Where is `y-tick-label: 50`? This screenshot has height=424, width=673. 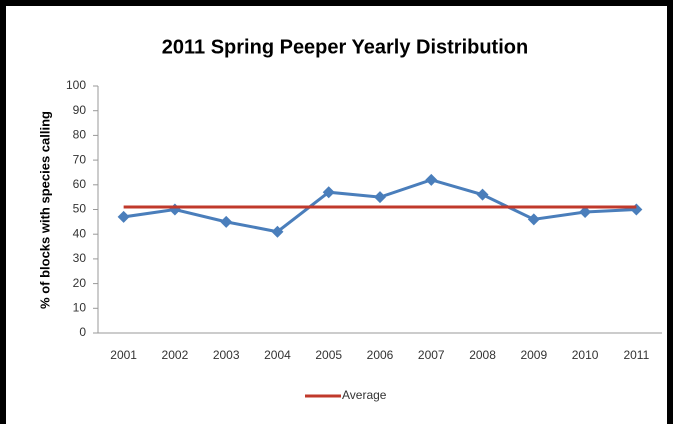 y-tick-label: 50 is located at coordinates (80, 209).